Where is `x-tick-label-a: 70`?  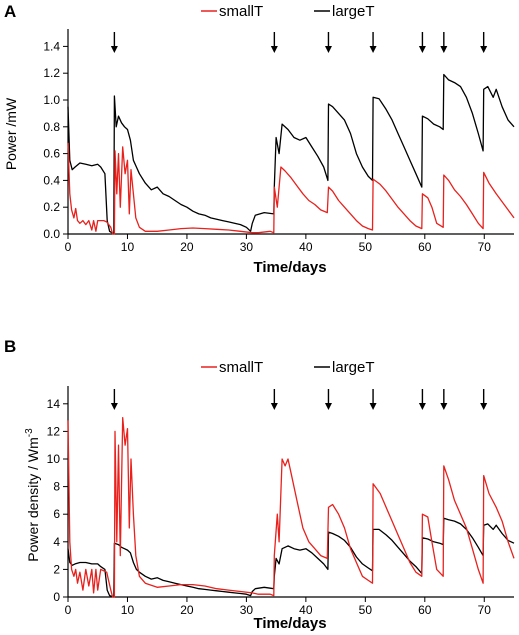
x-tick-label-a: 70 is located at coordinates (485, 247).